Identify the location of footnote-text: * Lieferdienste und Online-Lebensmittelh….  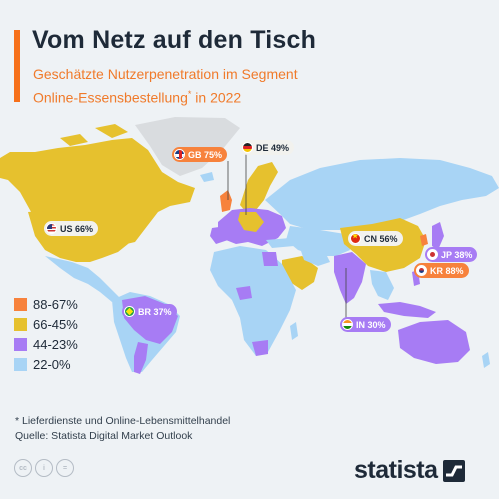
(123, 421).